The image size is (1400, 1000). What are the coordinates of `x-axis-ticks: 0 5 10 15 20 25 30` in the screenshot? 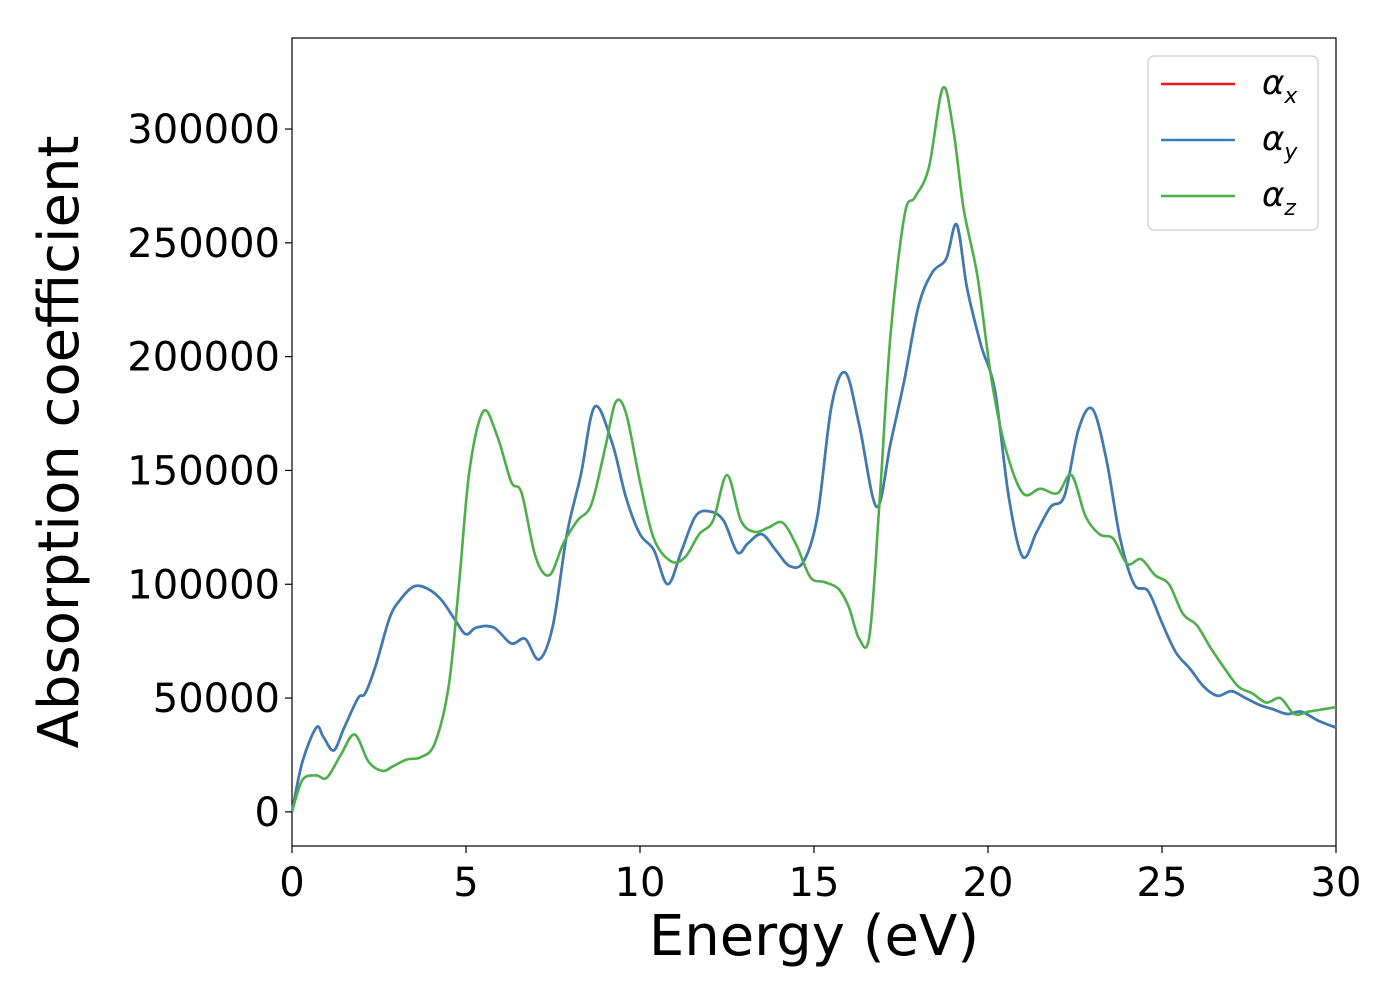 It's located at (820, 876).